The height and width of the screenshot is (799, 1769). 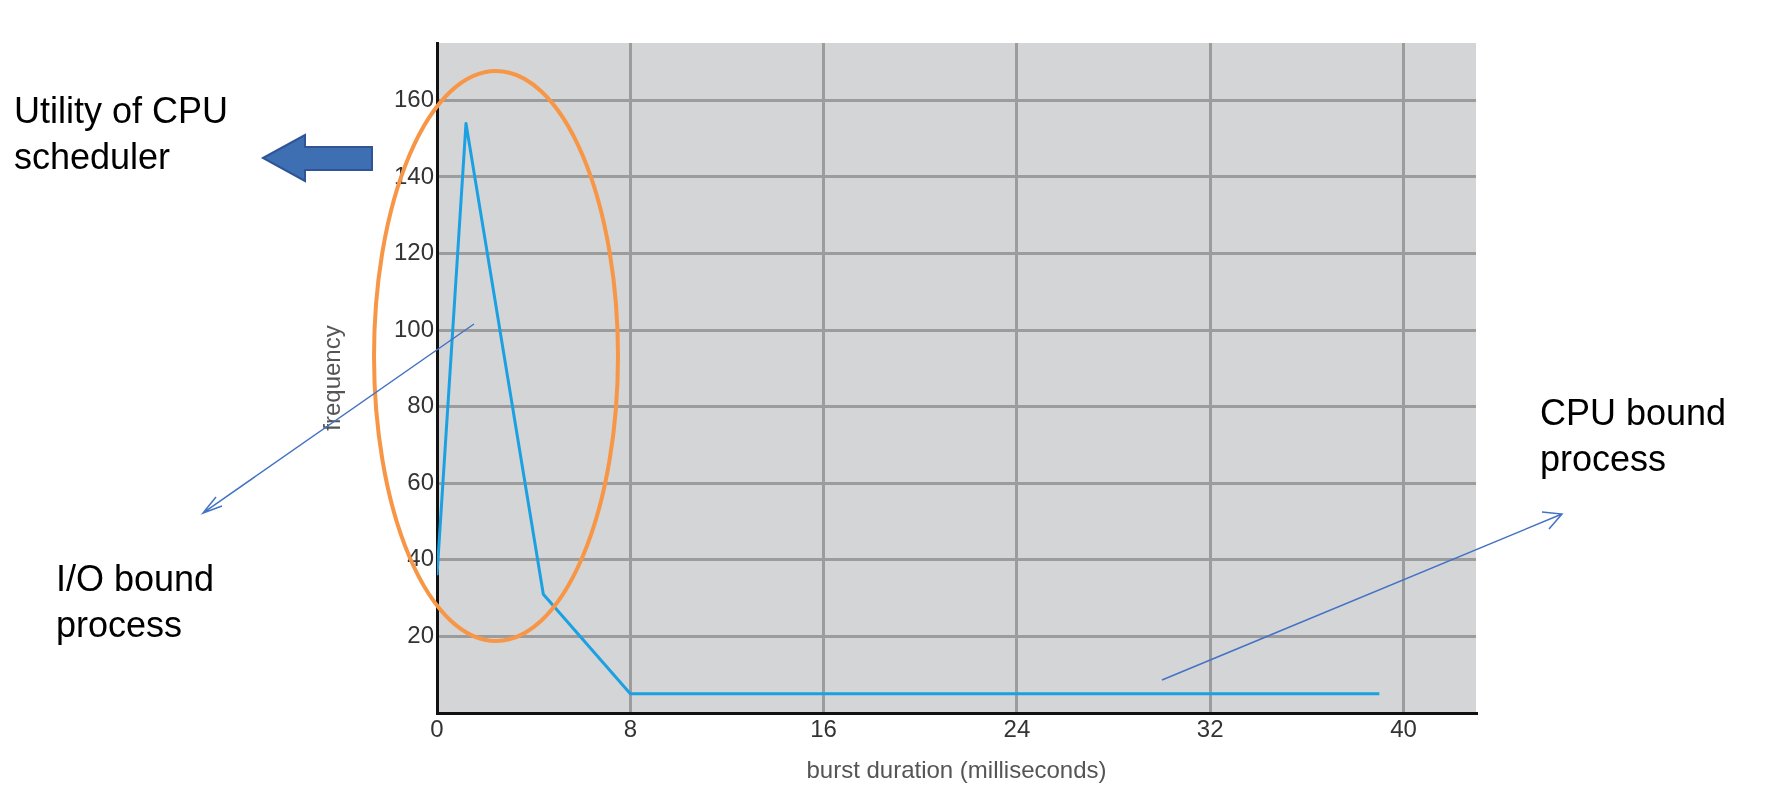 I want to click on y-tick-label: 80, so click(x=420, y=405).